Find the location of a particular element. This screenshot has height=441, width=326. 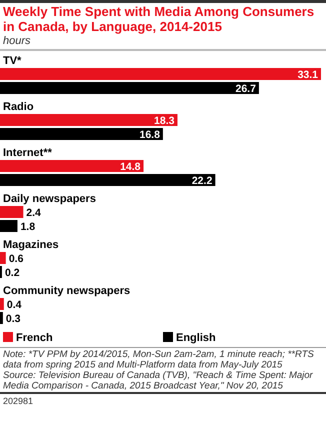

data-label: 0.4 is located at coordinates (14, 305).